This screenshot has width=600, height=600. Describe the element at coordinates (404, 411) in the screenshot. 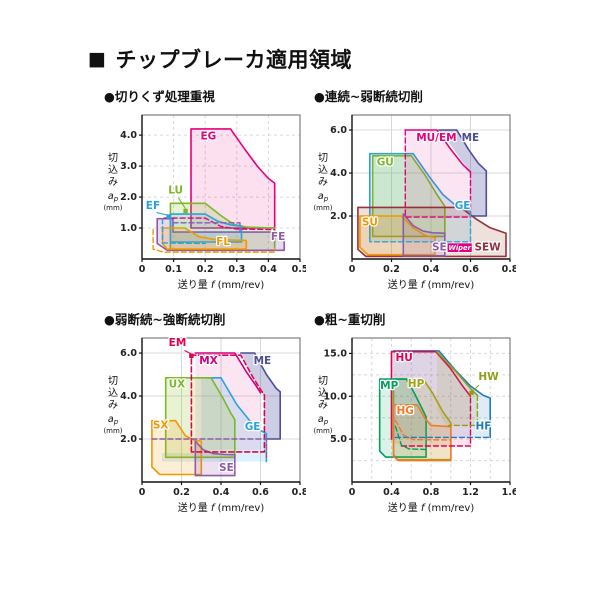

I see `svg-text: HG` at that location.